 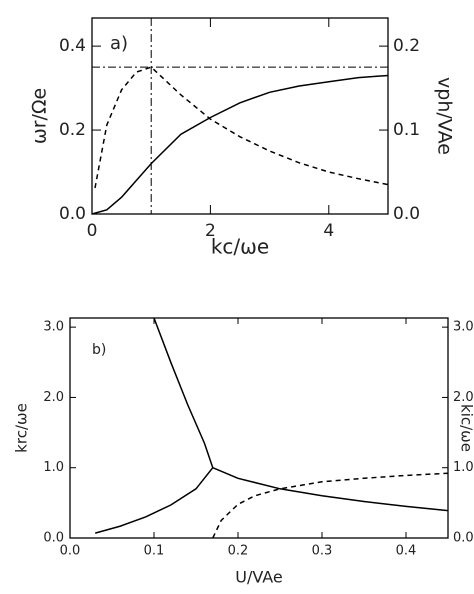 What do you see at coordinates (92, 231) in the screenshot?
I see `x-tick-label: 0` at bounding box center [92, 231].